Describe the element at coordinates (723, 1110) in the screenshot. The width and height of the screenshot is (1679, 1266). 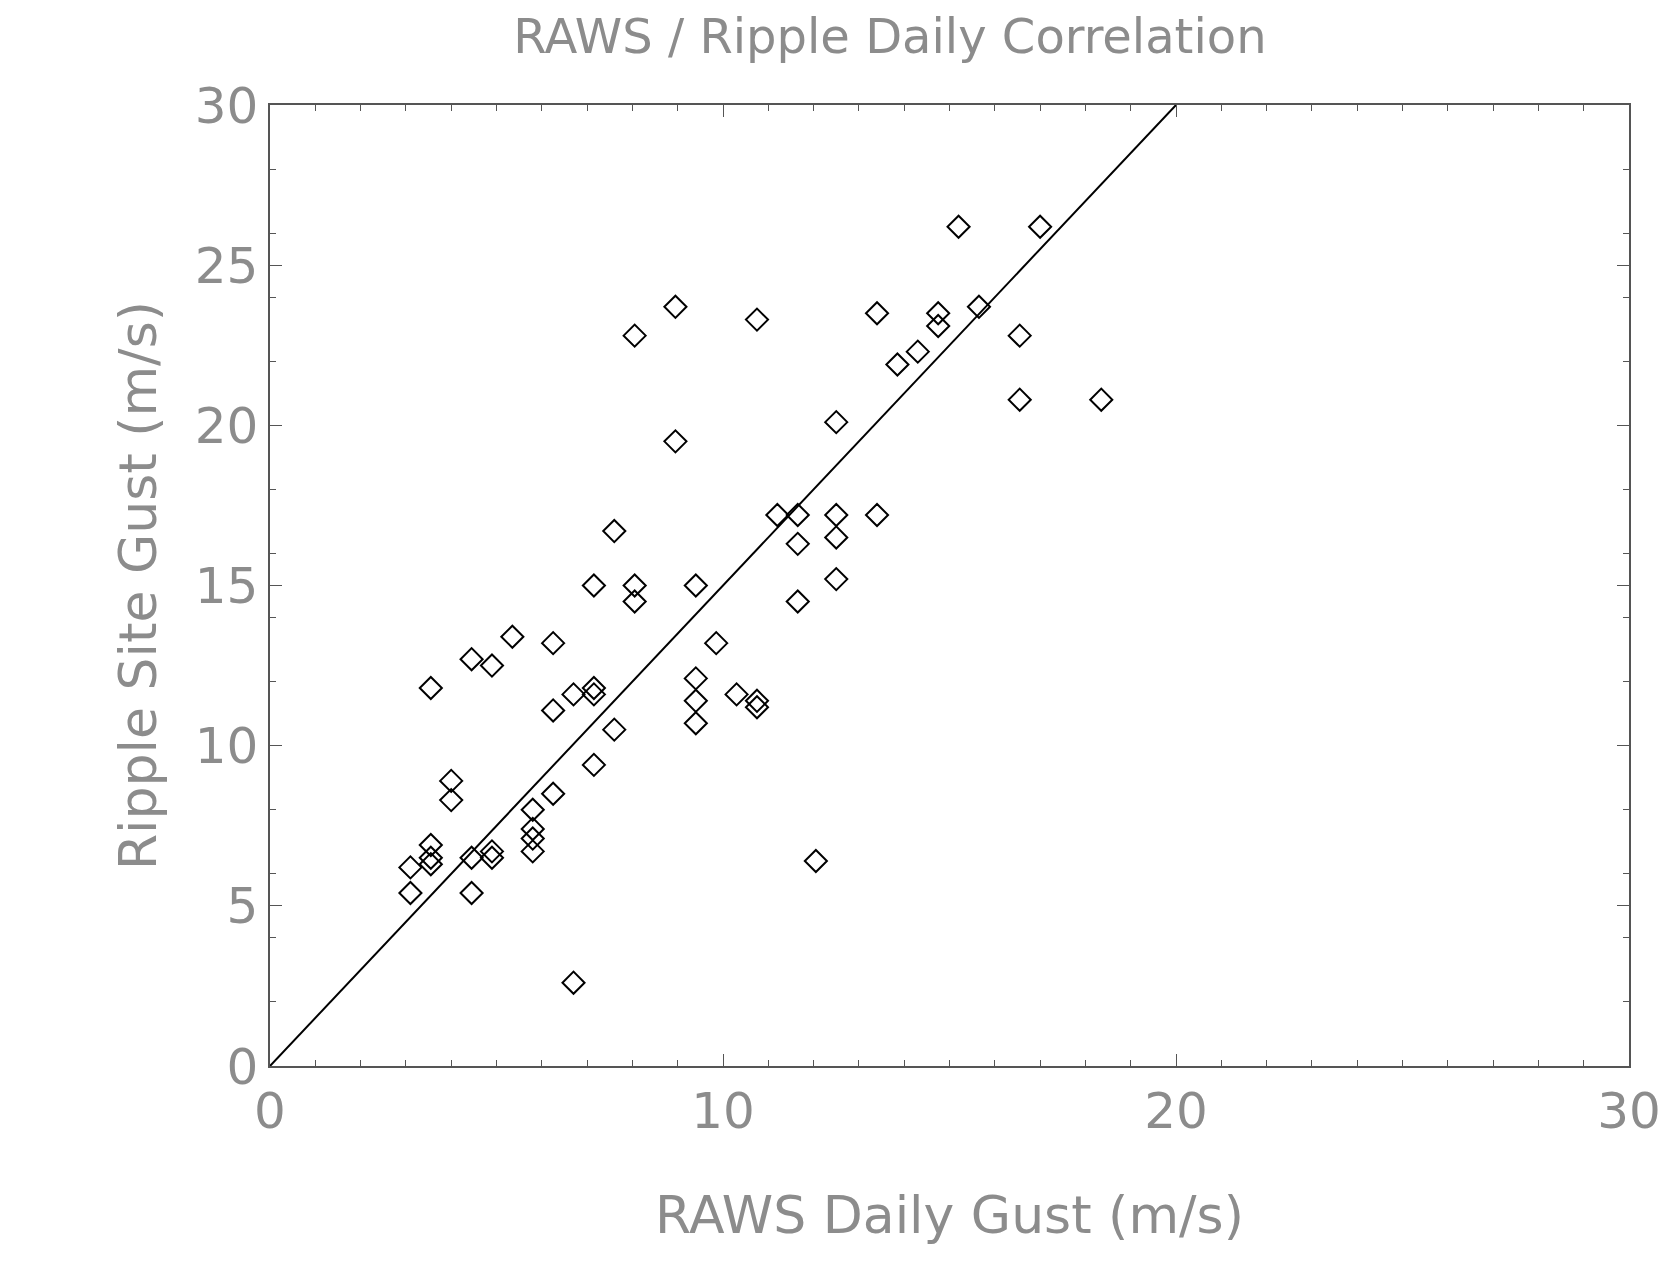
I see `x-tick-label: 10` at that location.